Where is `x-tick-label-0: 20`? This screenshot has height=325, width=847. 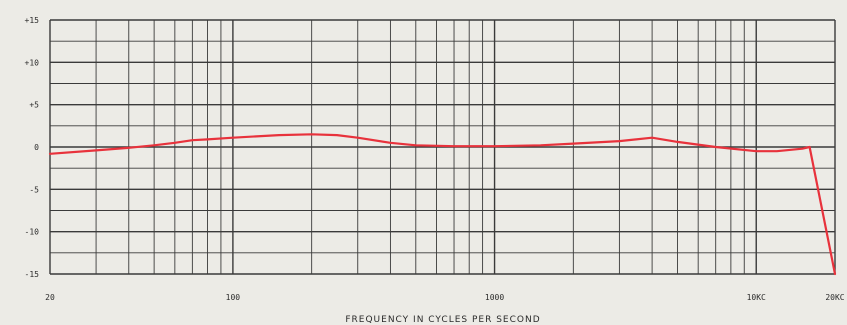 x-tick-label-0: 20 is located at coordinates (50, 297).